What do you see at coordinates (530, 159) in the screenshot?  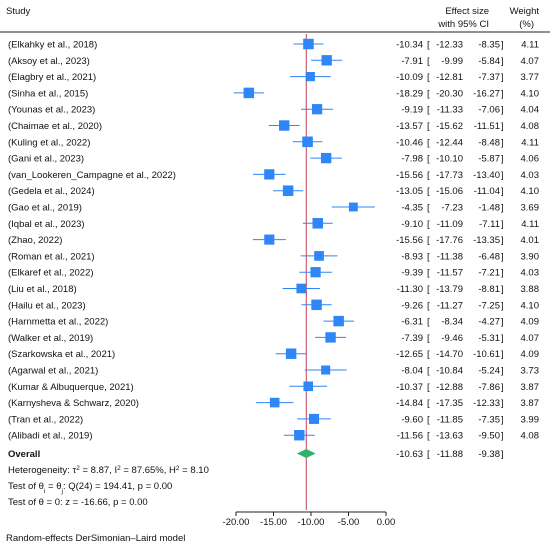 I see `weight-value: 4.06` at bounding box center [530, 159].